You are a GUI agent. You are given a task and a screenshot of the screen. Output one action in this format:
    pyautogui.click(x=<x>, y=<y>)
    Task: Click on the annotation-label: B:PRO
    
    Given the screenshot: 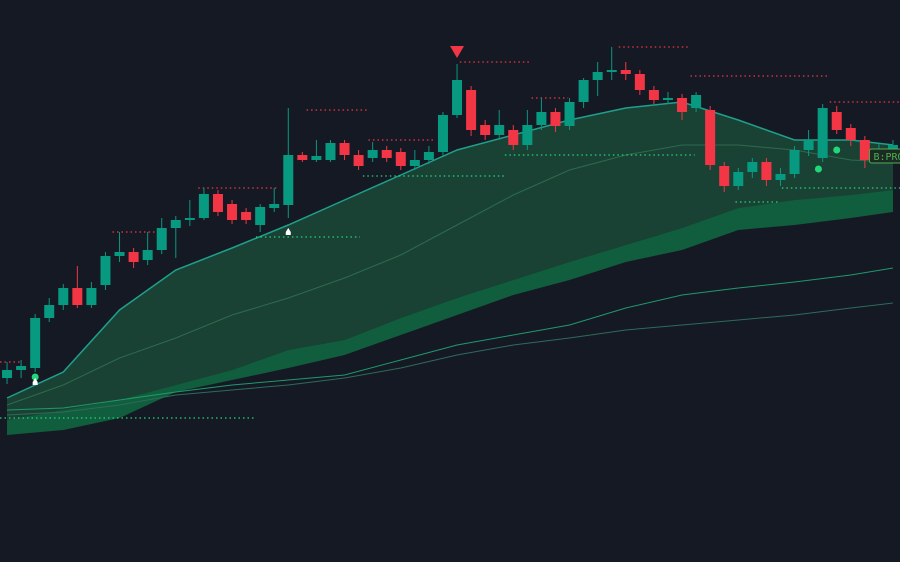 What is the action you would take?
    pyautogui.click(x=886, y=157)
    